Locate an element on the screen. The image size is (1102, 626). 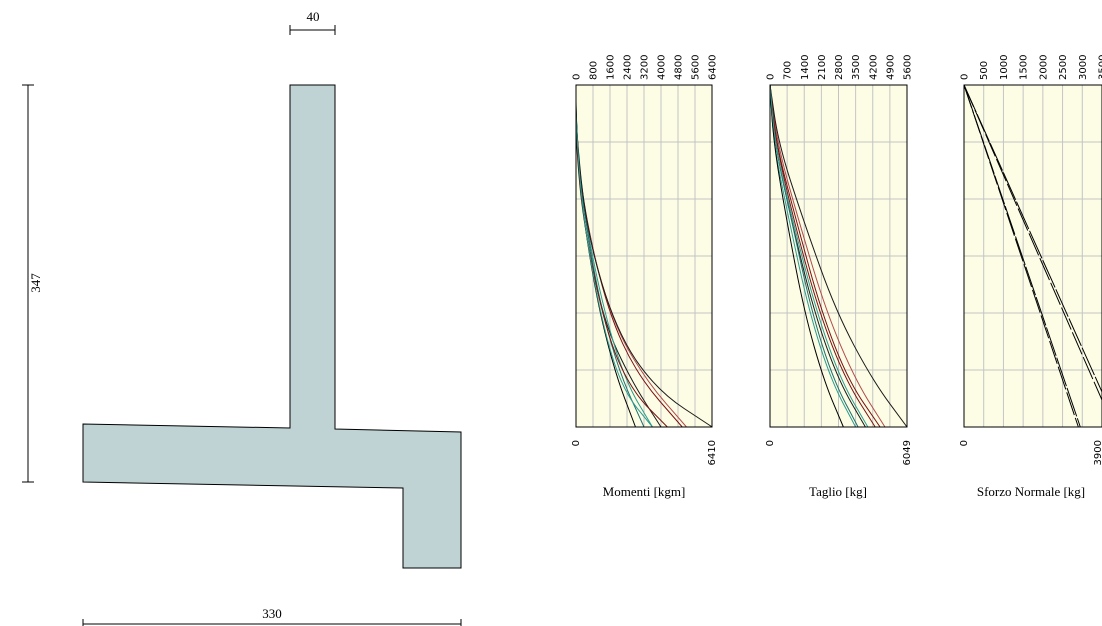
moment-chart-title: Momenti [kgm] is located at coordinates (644, 491).